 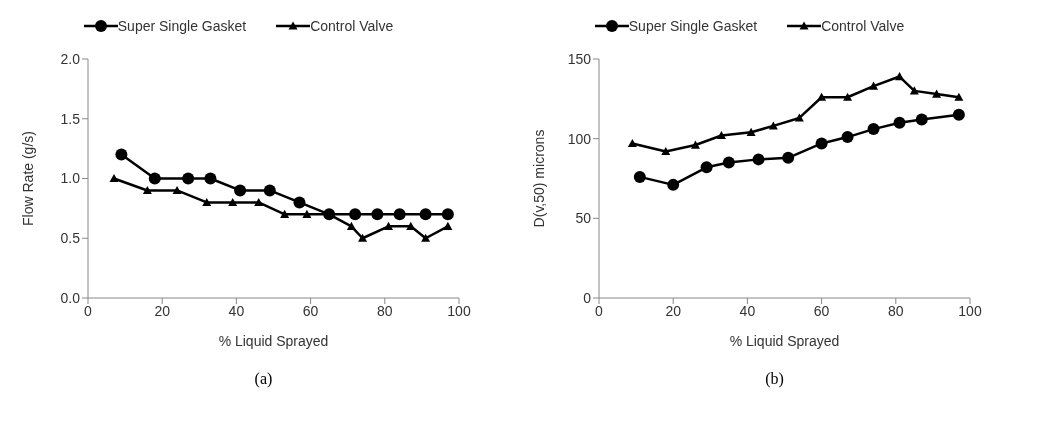 What do you see at coordinates (70, 118) in the screenshot?
I see `y-tick-label: 1.5` at bounding box center [70, 118].